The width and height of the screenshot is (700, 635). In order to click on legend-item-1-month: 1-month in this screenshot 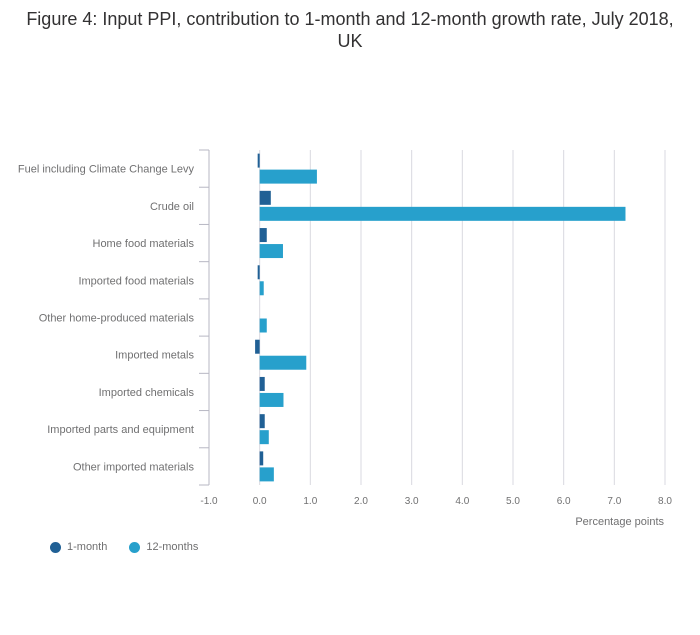, I will do `click(78, 547)`.